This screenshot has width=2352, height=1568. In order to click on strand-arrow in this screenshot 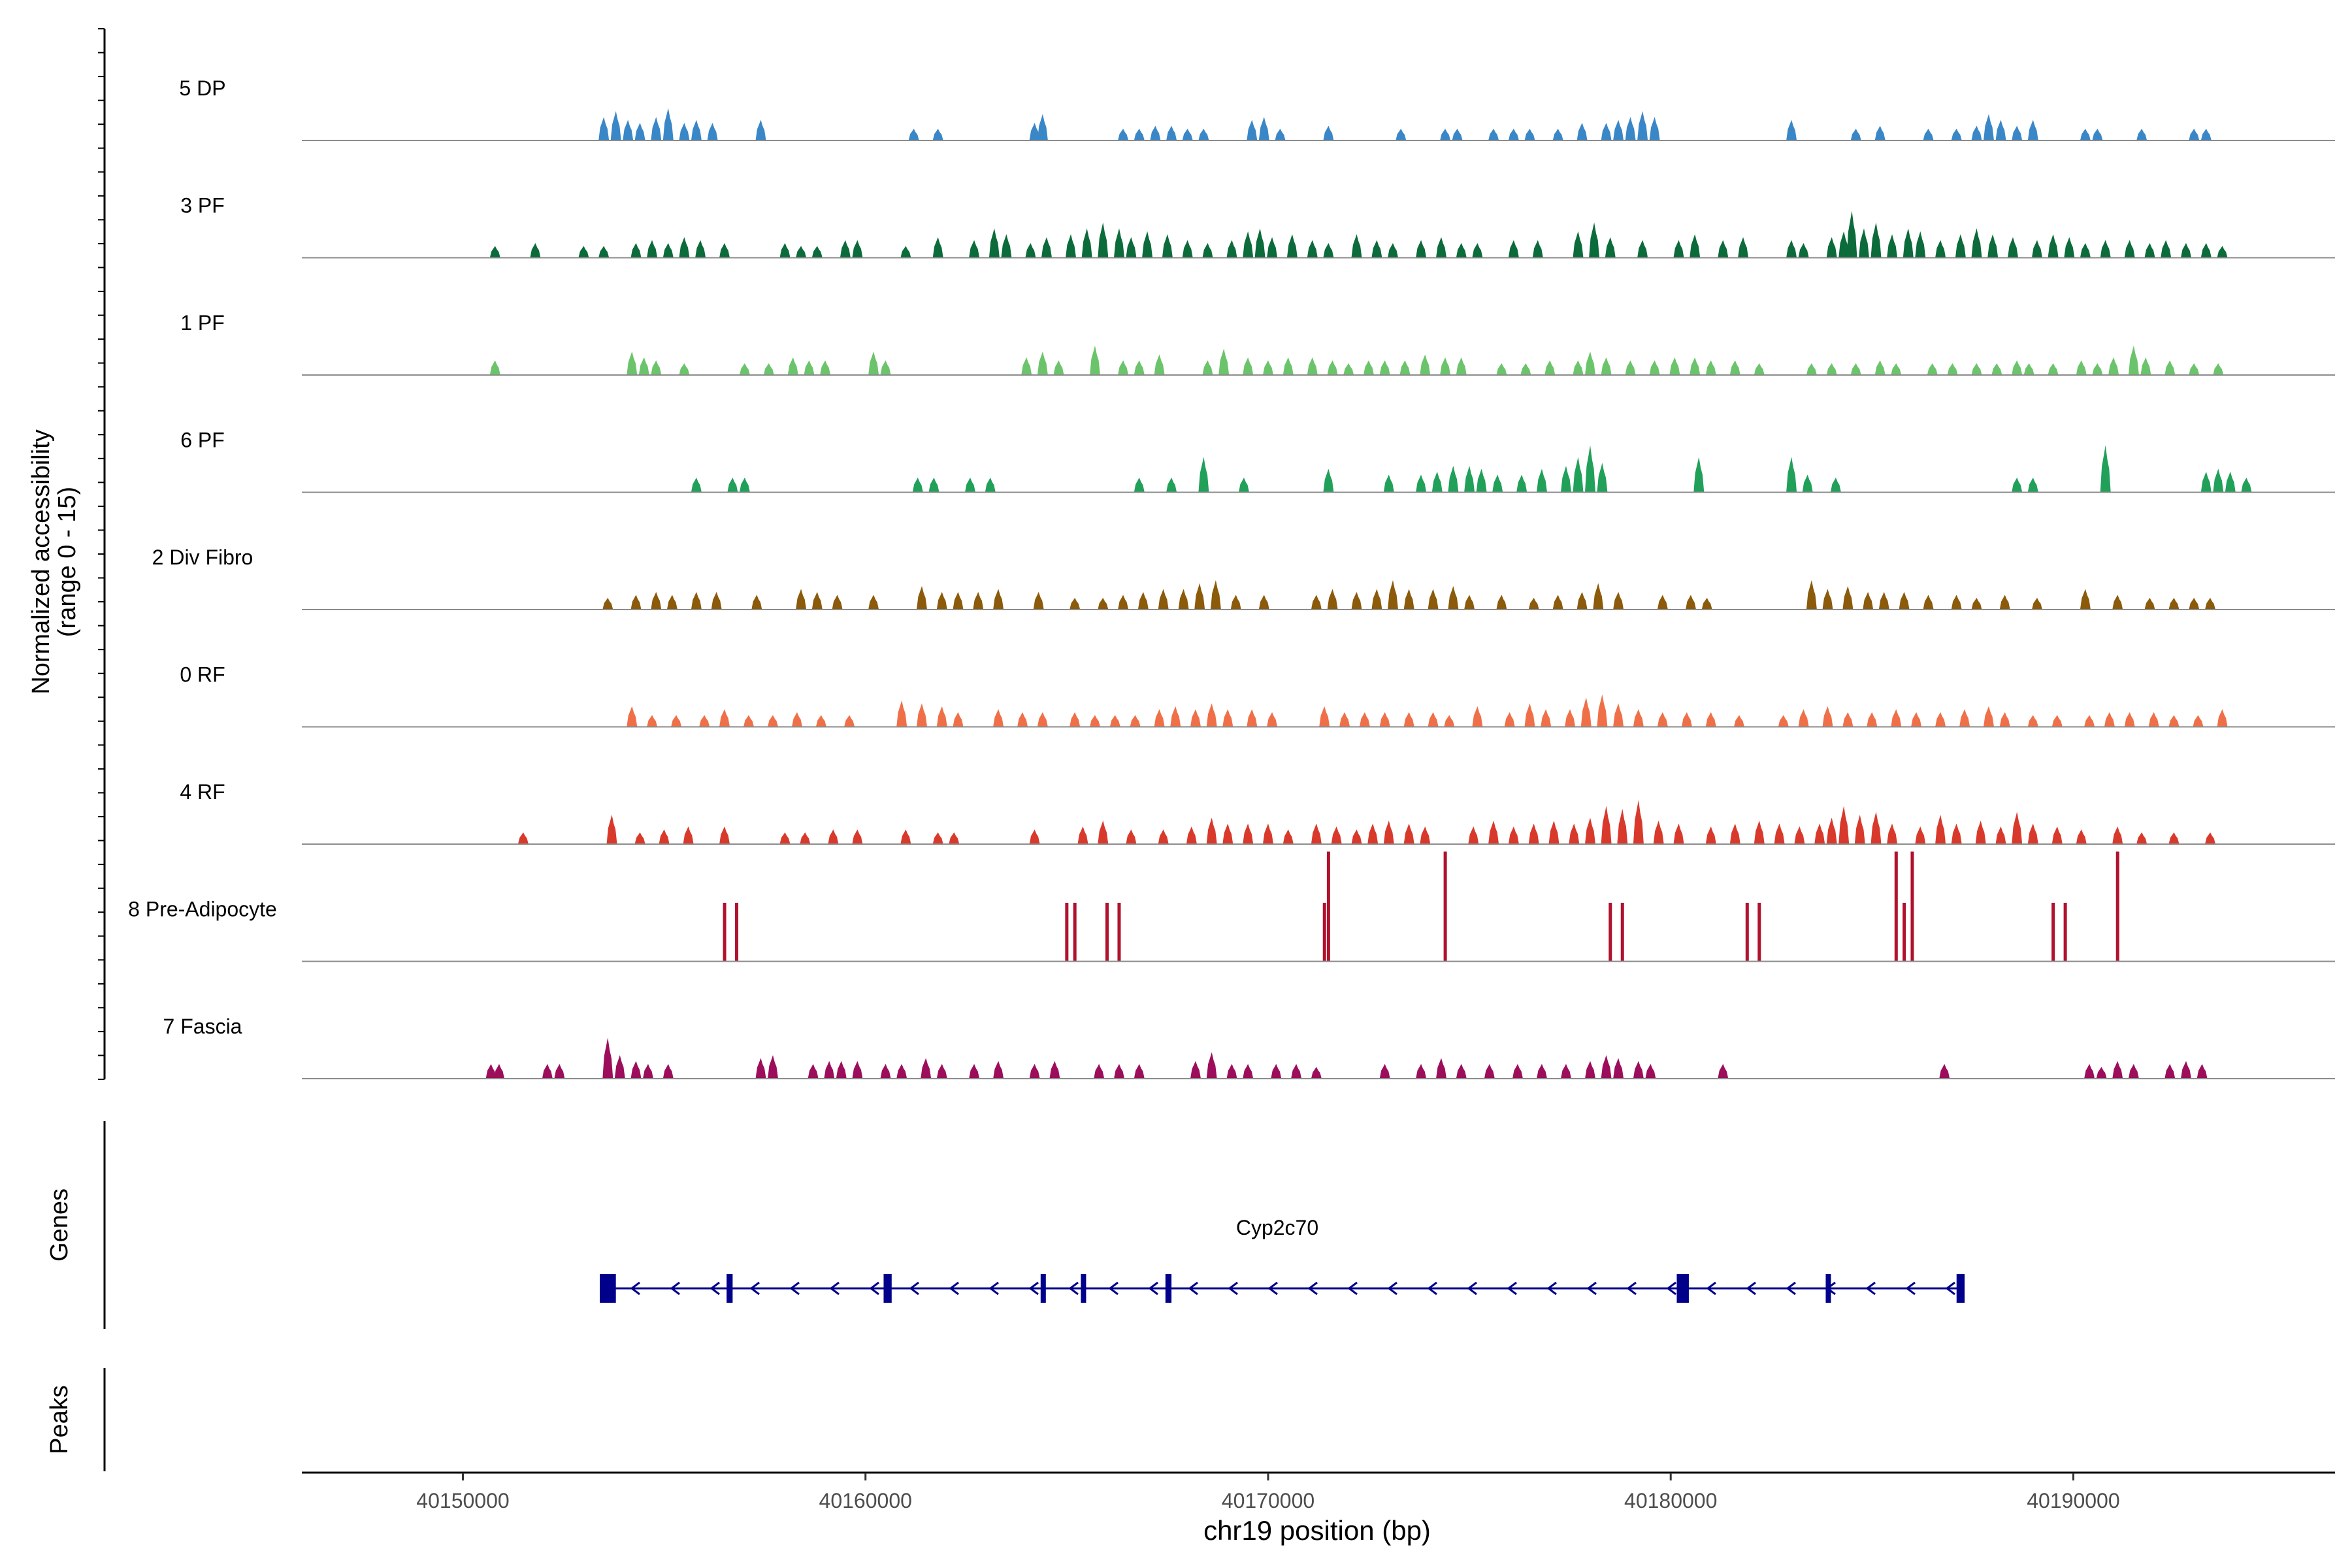, I will do `click(1512, 1288)`.